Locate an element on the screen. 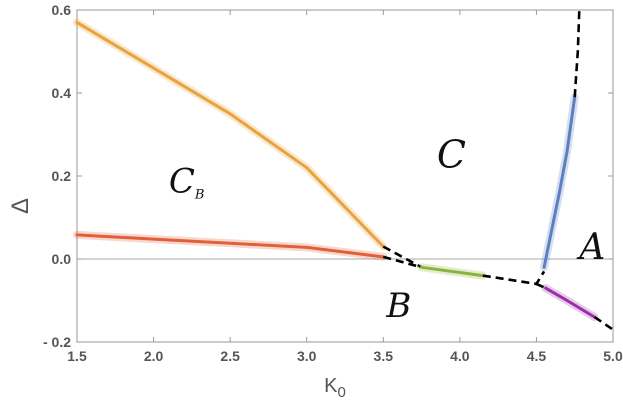 Image resolution: width=623 pixels, height=403 pixels. y-axis-label: Δ is located at coordinates (20, 206).